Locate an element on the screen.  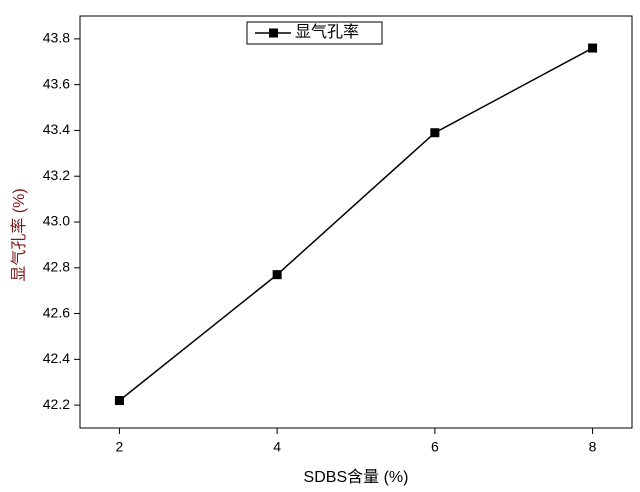
y-tick-label: 43.0 is located at coordinates (56, 221).